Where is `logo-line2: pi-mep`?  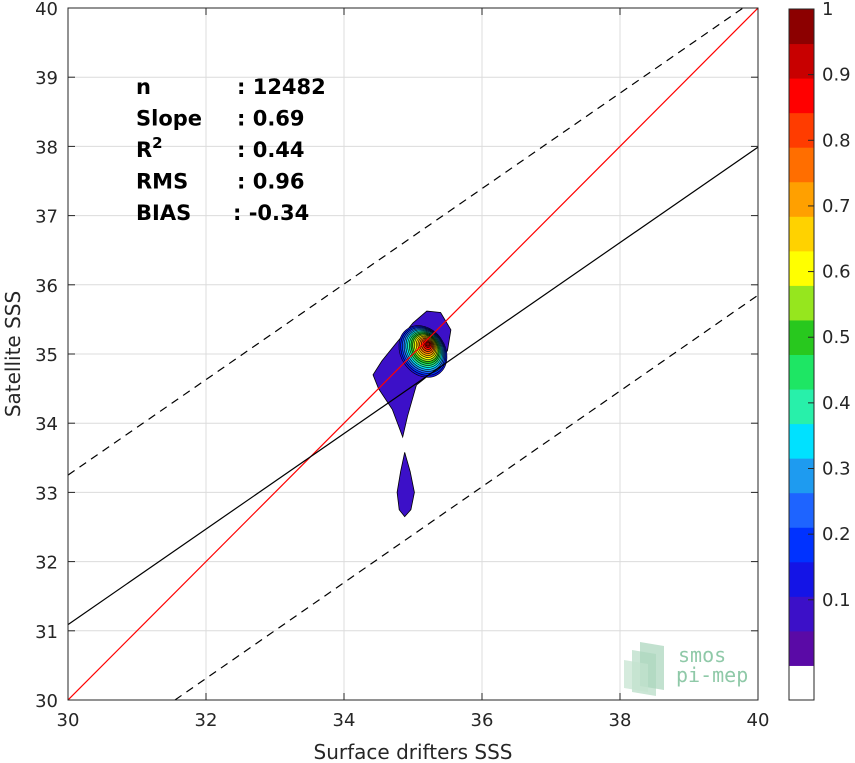 logo-line2: pi-mep is located at coordinates (712, 675).